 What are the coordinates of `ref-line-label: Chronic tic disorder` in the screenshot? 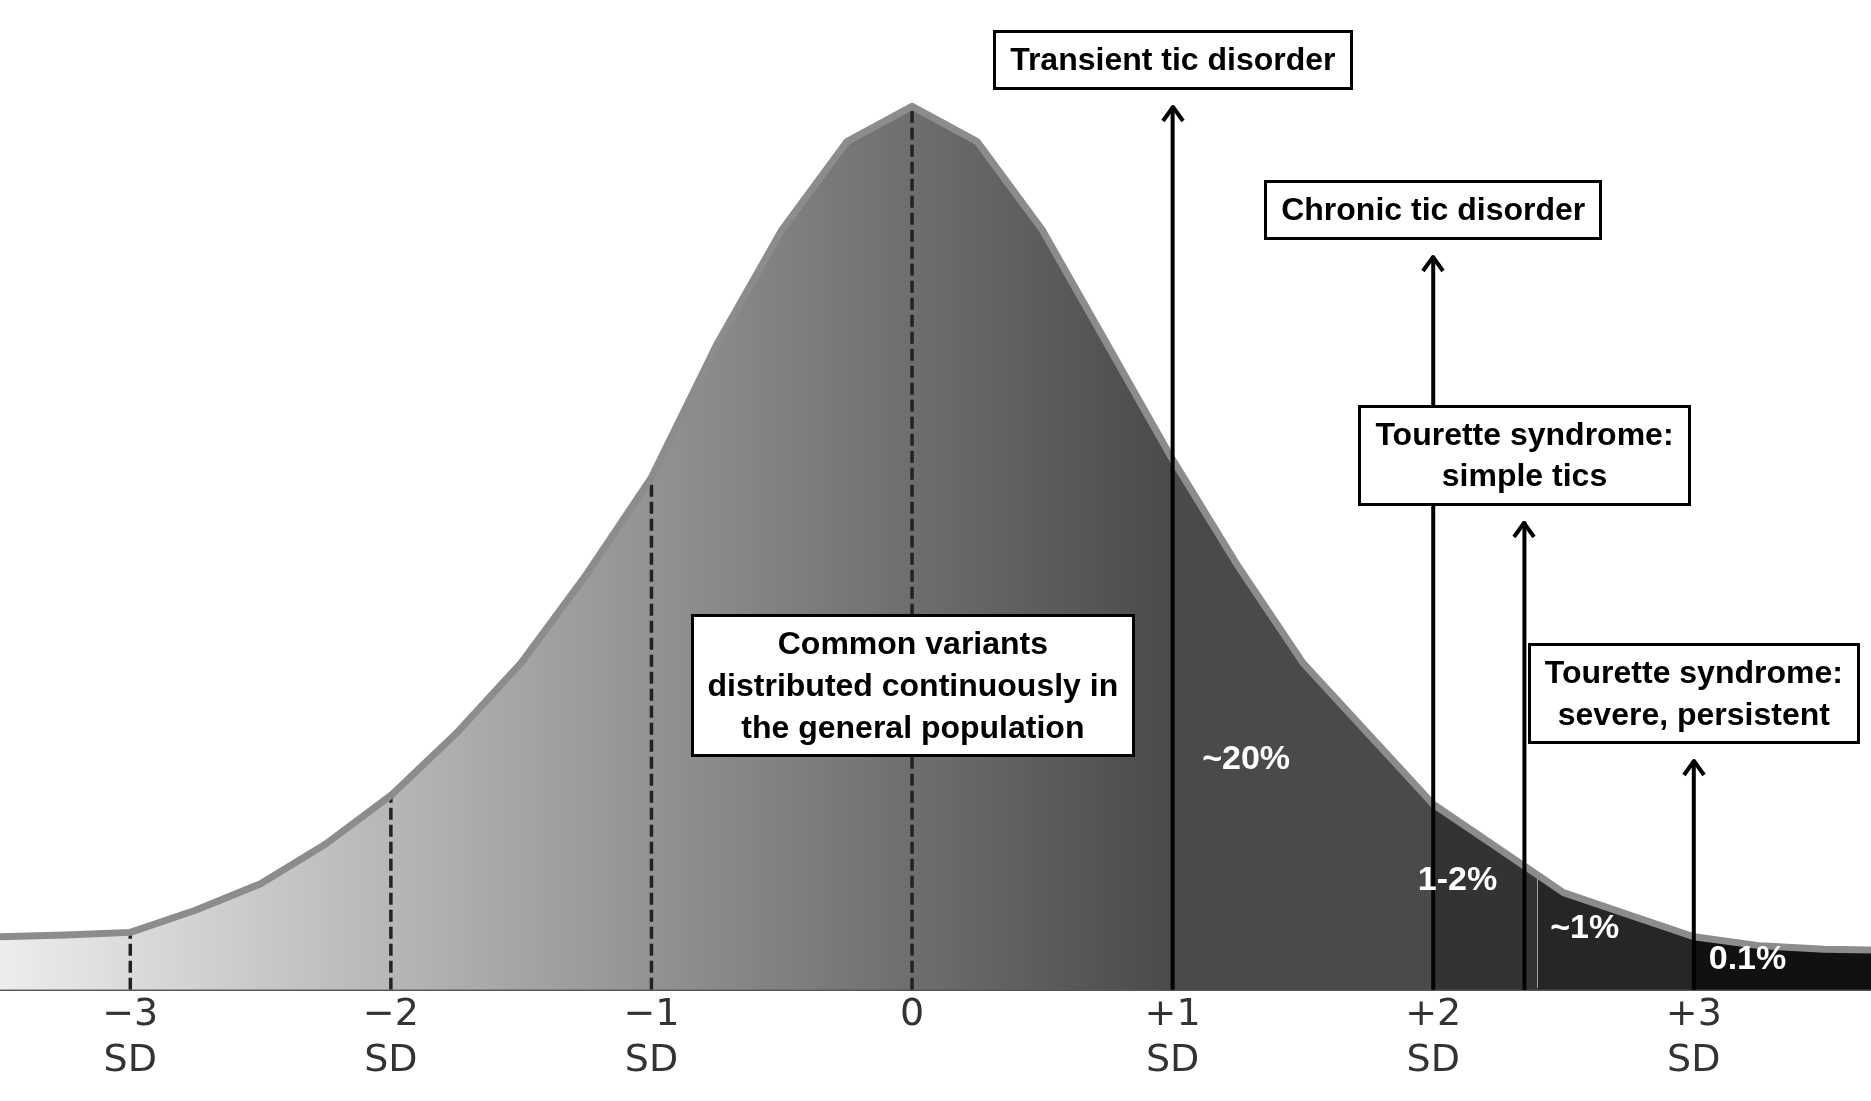 It's located at (1433, 210).